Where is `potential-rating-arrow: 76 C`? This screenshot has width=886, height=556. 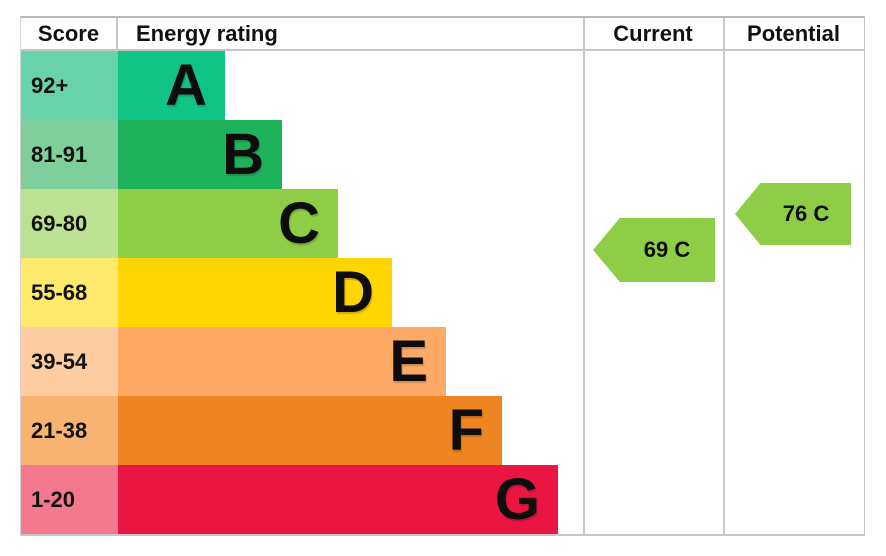 potential-rating-arrow: 76 C is located at coordinates (793, 214).